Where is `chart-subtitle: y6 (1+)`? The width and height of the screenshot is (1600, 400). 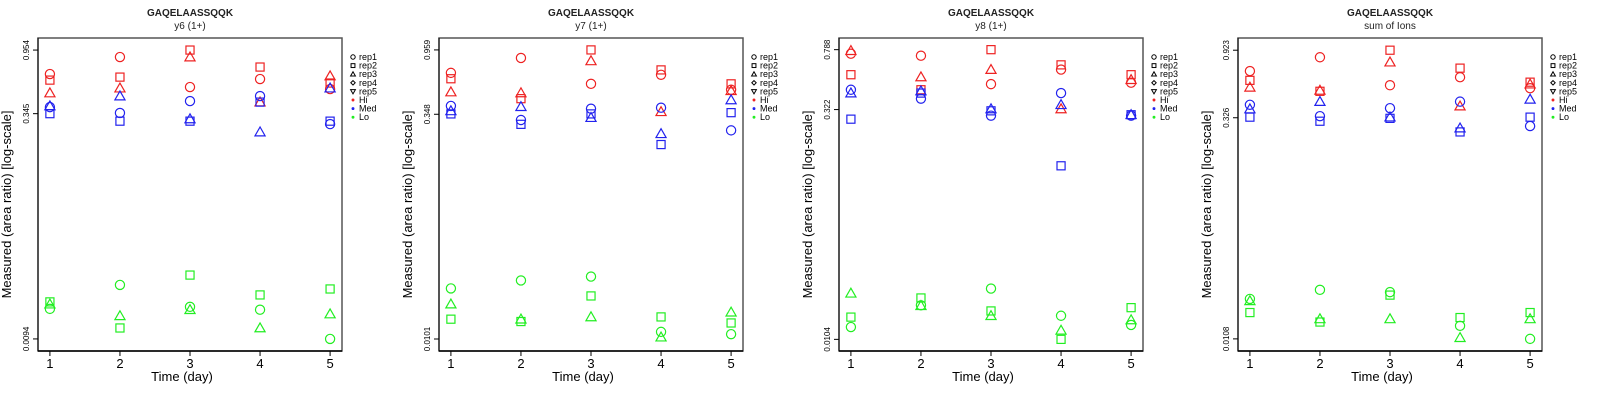 chart-subtitle: y6 (1+) is located at coordinates (189, 26).